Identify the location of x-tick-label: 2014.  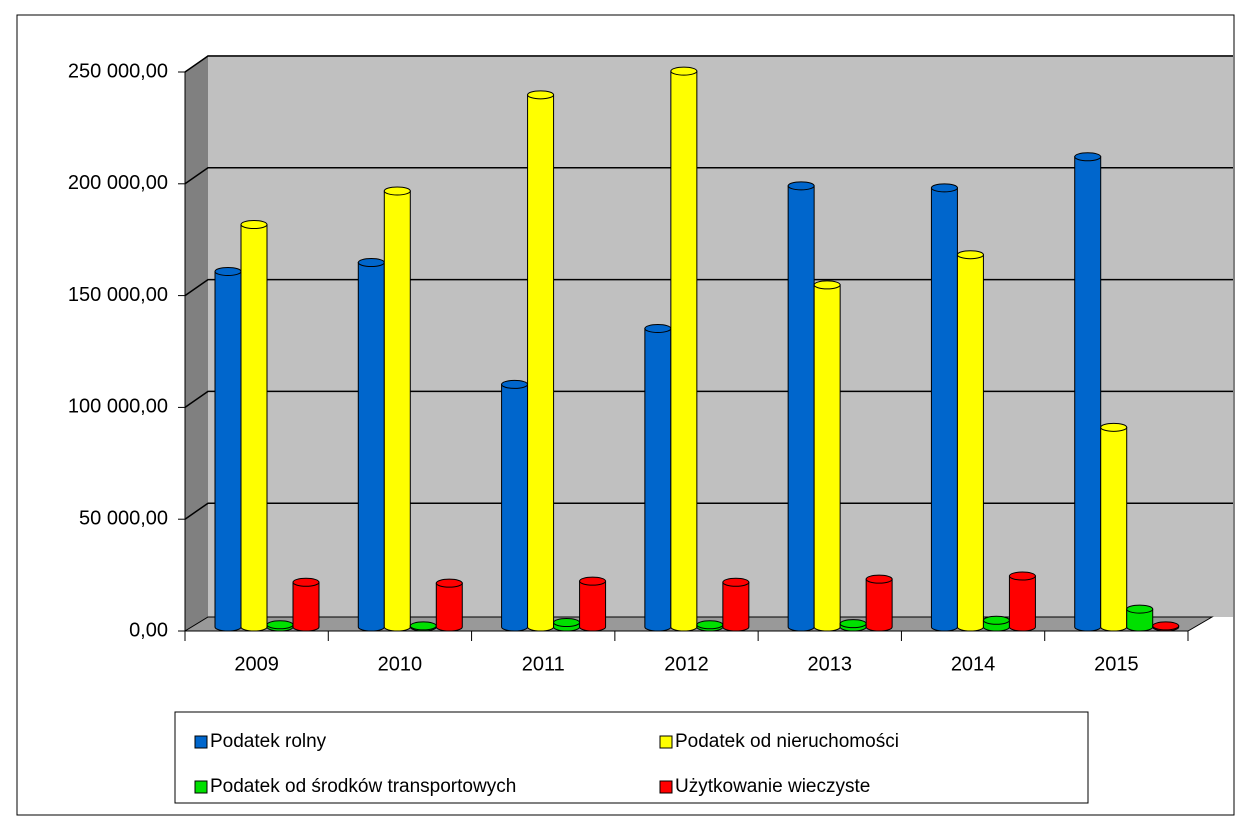
(973, 664).